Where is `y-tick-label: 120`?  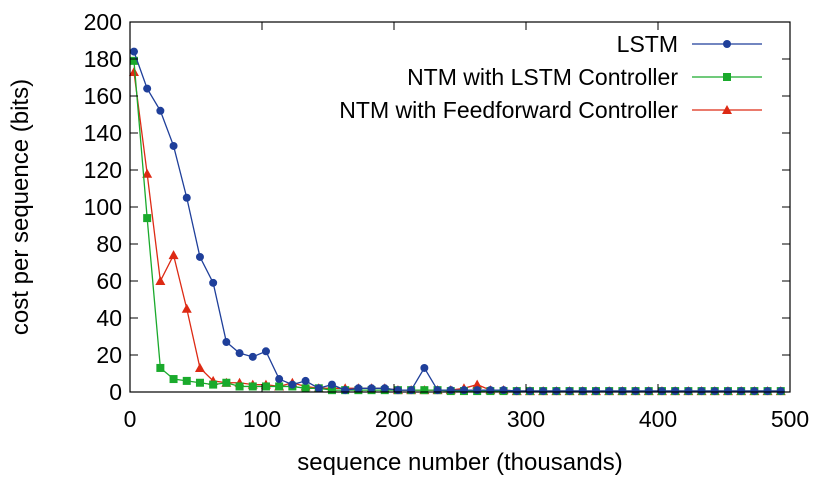 y-tick-label: 120 is located at coordinates (103, 170).